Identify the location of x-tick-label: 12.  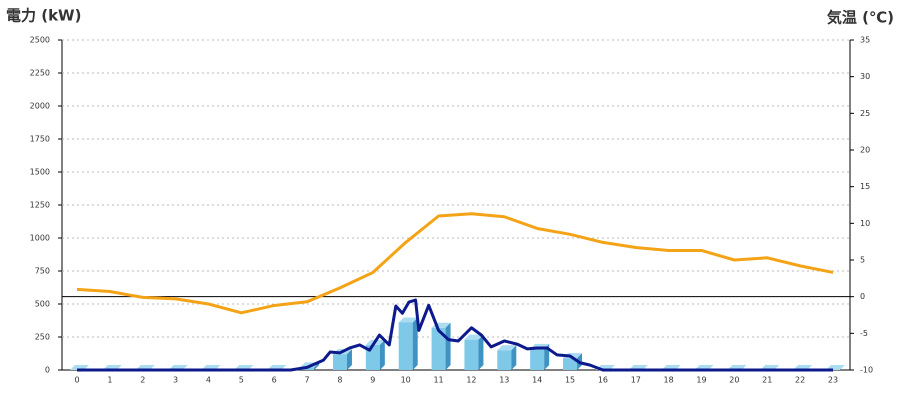
(471, 380).